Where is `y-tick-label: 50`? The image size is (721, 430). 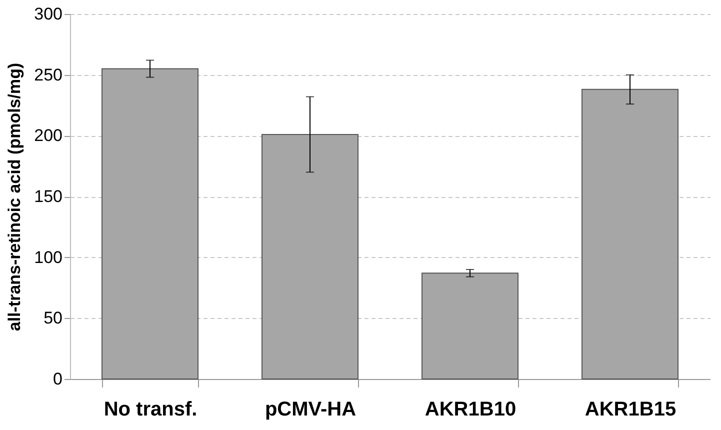
y-tick-label: 50 is located at coordinates (53, 318).